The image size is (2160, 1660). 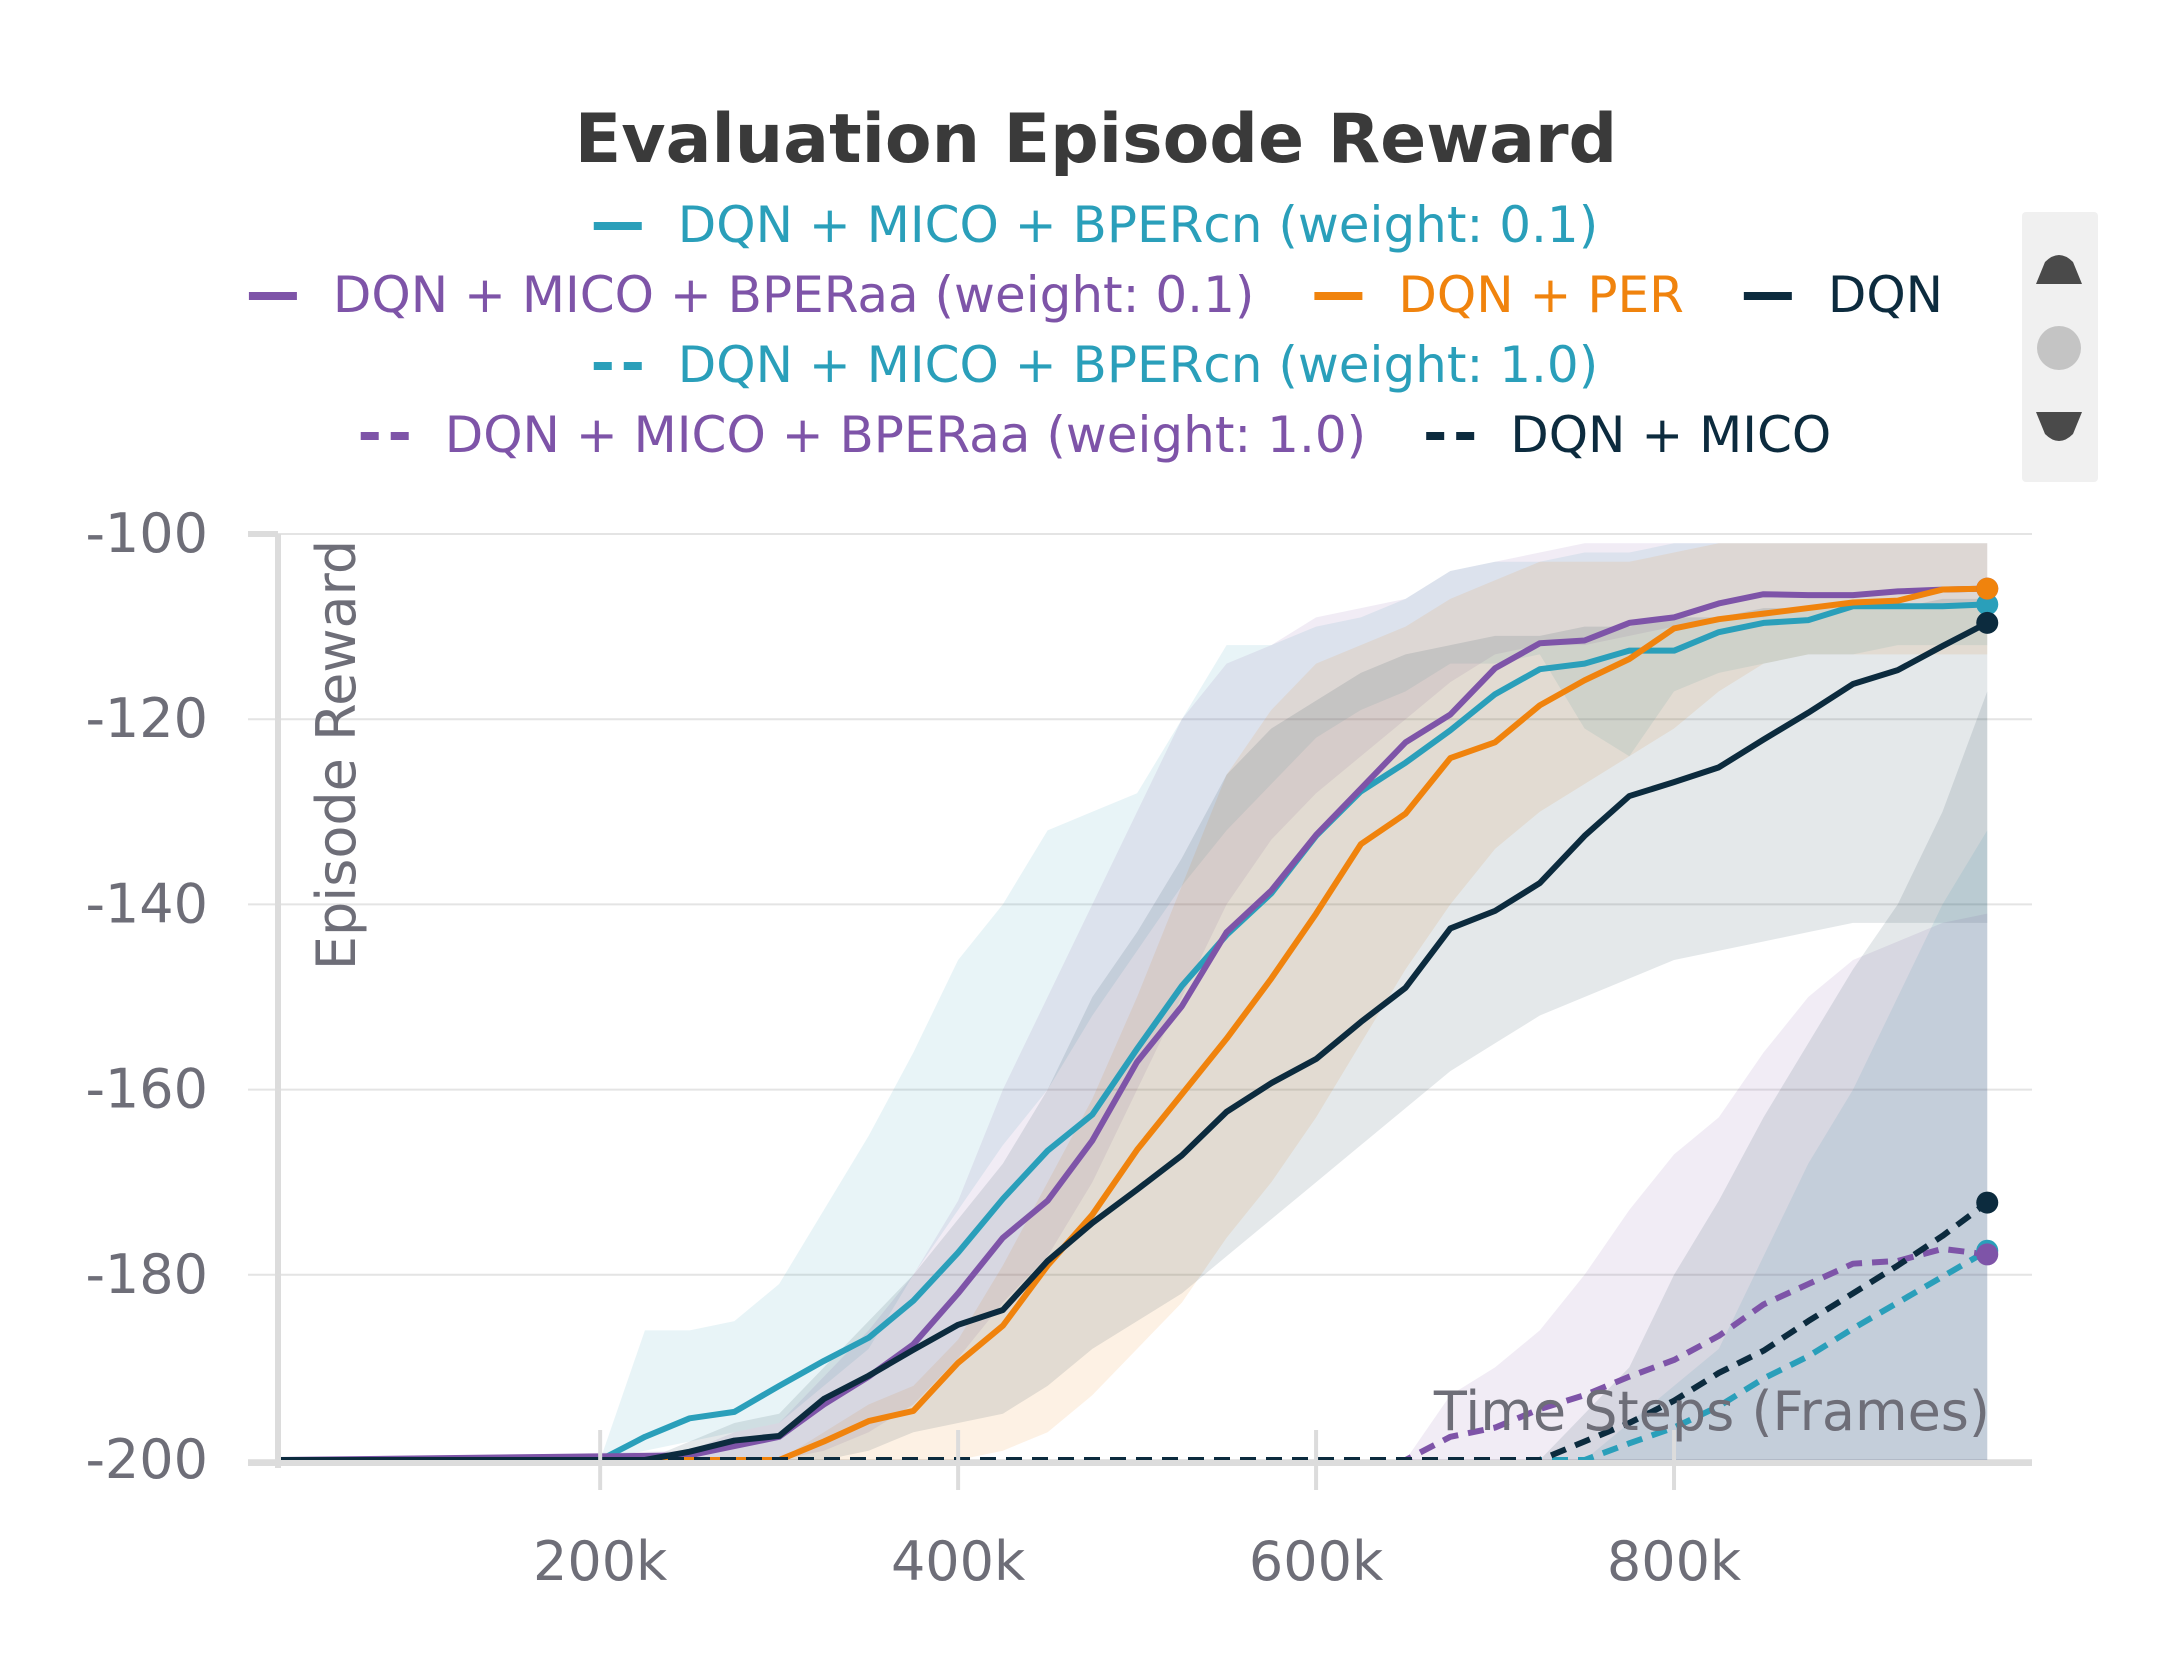 I want to click on legend-label: DQN + MICO + BPERcn (weight: 0.1), so click(x=1138, y=225).